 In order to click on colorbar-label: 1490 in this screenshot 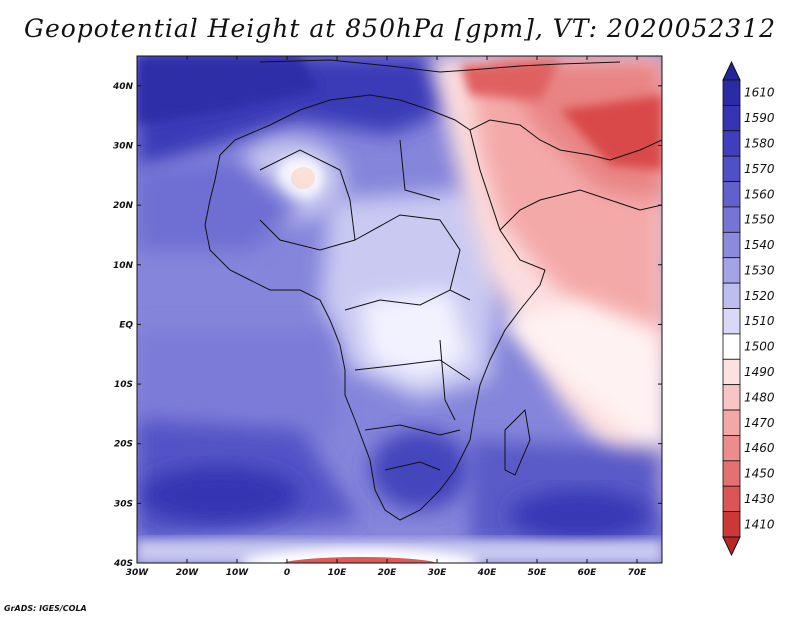, I will do `click(759, 372)`.